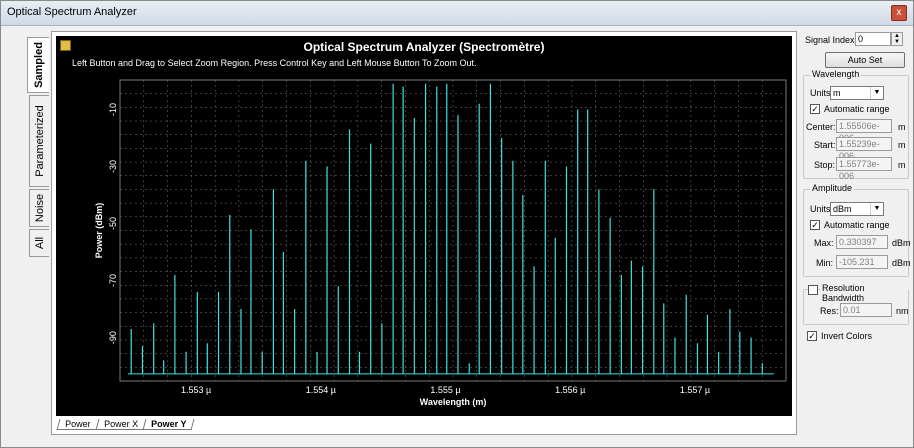 The image size is (914, 448). Describe the element at coordinates (815, 225) in the screenshot. I see `amplitude-auto-range-checkbox: ✓` at that location.